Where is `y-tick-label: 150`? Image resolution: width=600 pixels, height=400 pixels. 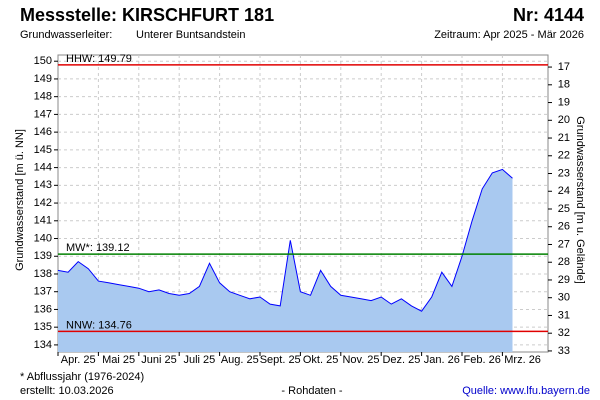
y-tick-label: 150 is located at coordinates (43, 61).